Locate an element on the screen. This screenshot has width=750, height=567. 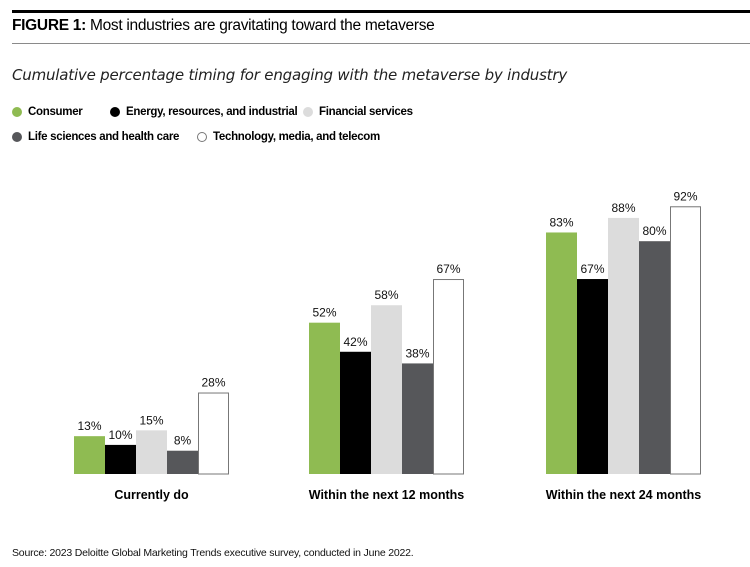
data-label: 28% is located at coordinates (213, 383).